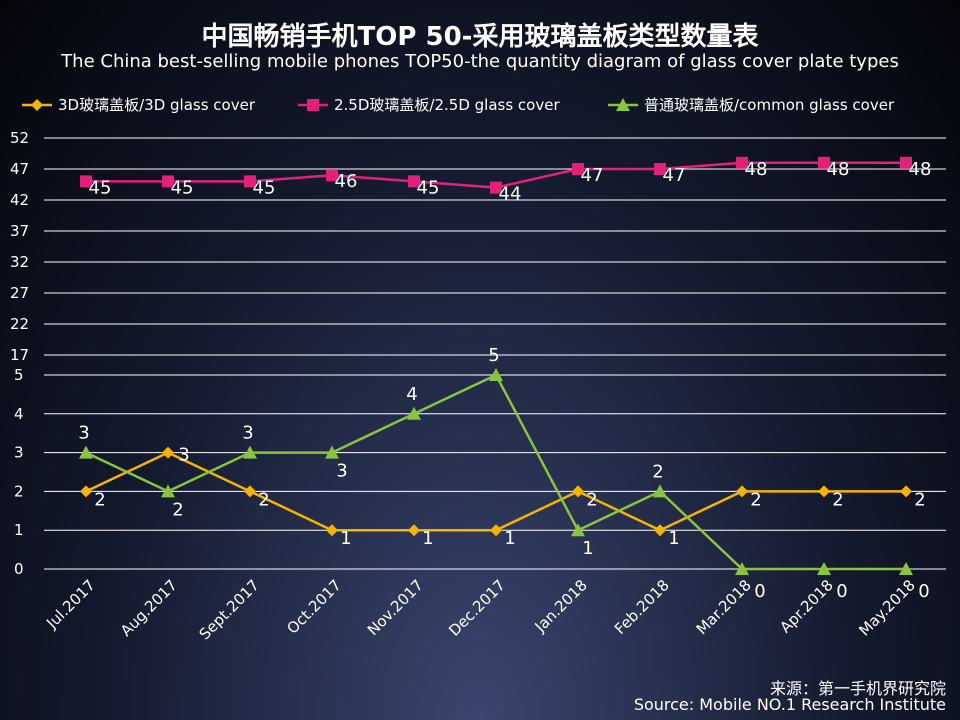  I want to click on upper-tick-label: 37, so click(19, 231).